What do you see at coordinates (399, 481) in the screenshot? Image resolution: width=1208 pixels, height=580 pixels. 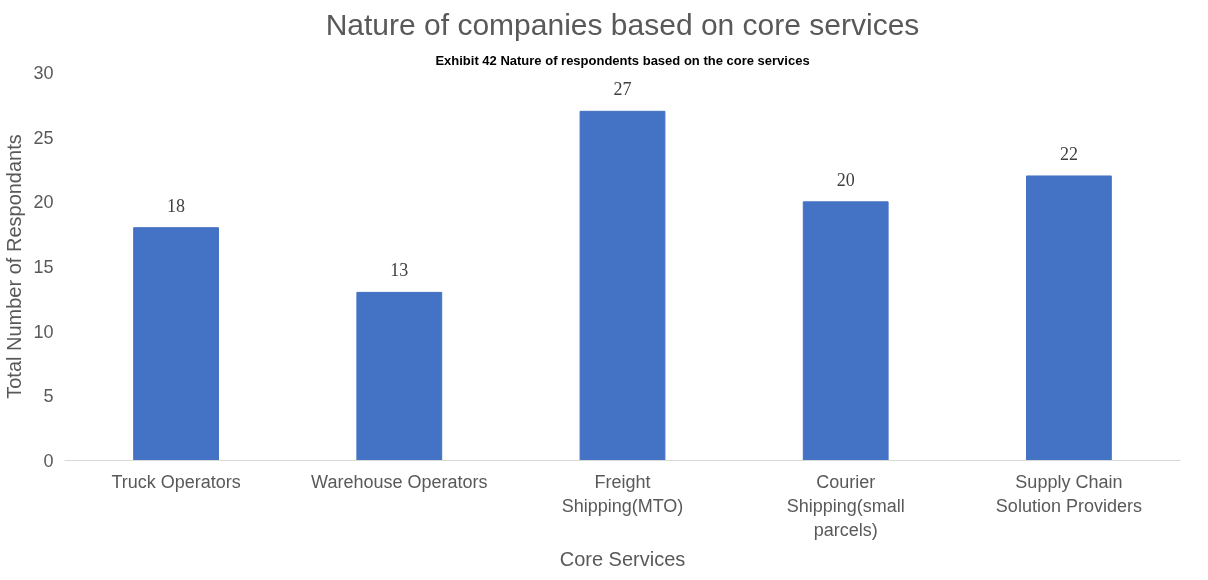 I see `x-tick-label: Warehouse Operators` at bounding box center [399, 481].